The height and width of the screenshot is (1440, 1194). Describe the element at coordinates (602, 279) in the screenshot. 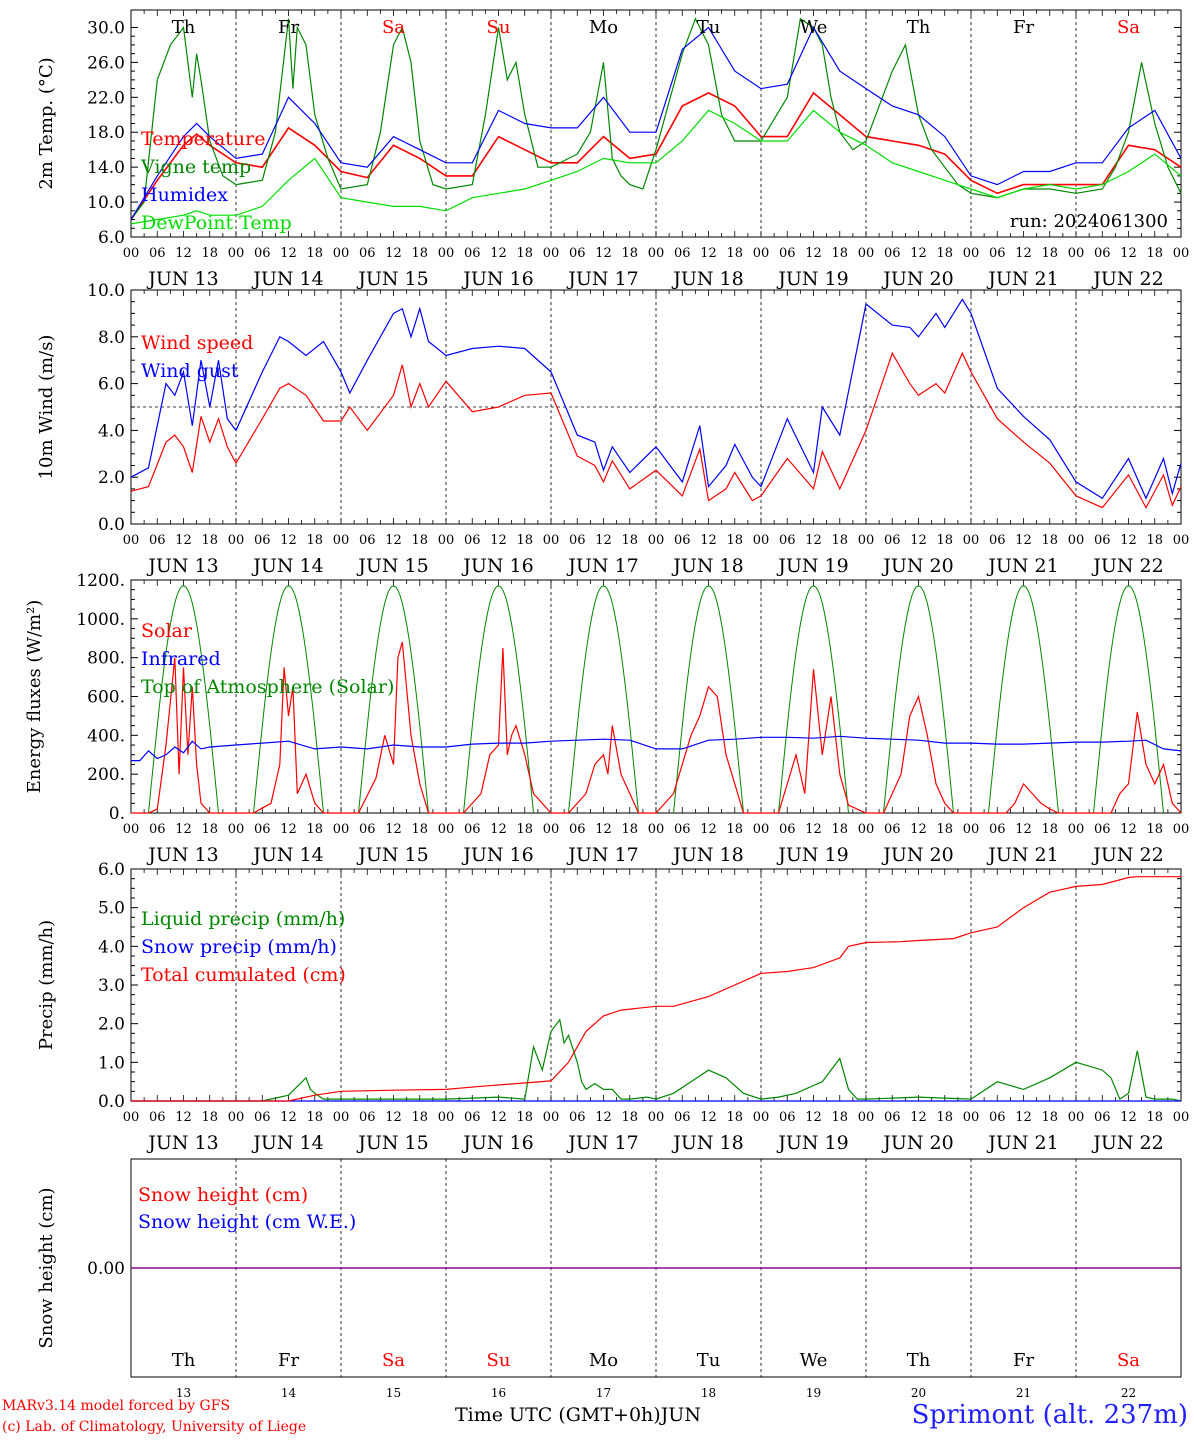

I see `date-label: JUN 17` at that location.